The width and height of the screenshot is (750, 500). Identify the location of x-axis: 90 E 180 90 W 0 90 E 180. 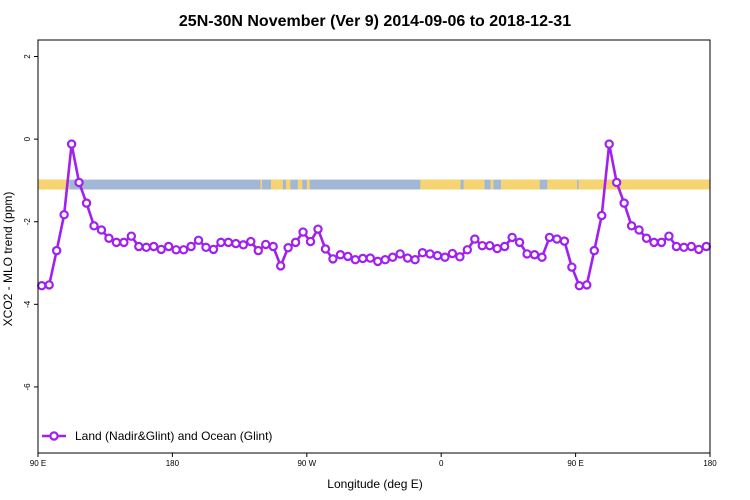
(373, 460).